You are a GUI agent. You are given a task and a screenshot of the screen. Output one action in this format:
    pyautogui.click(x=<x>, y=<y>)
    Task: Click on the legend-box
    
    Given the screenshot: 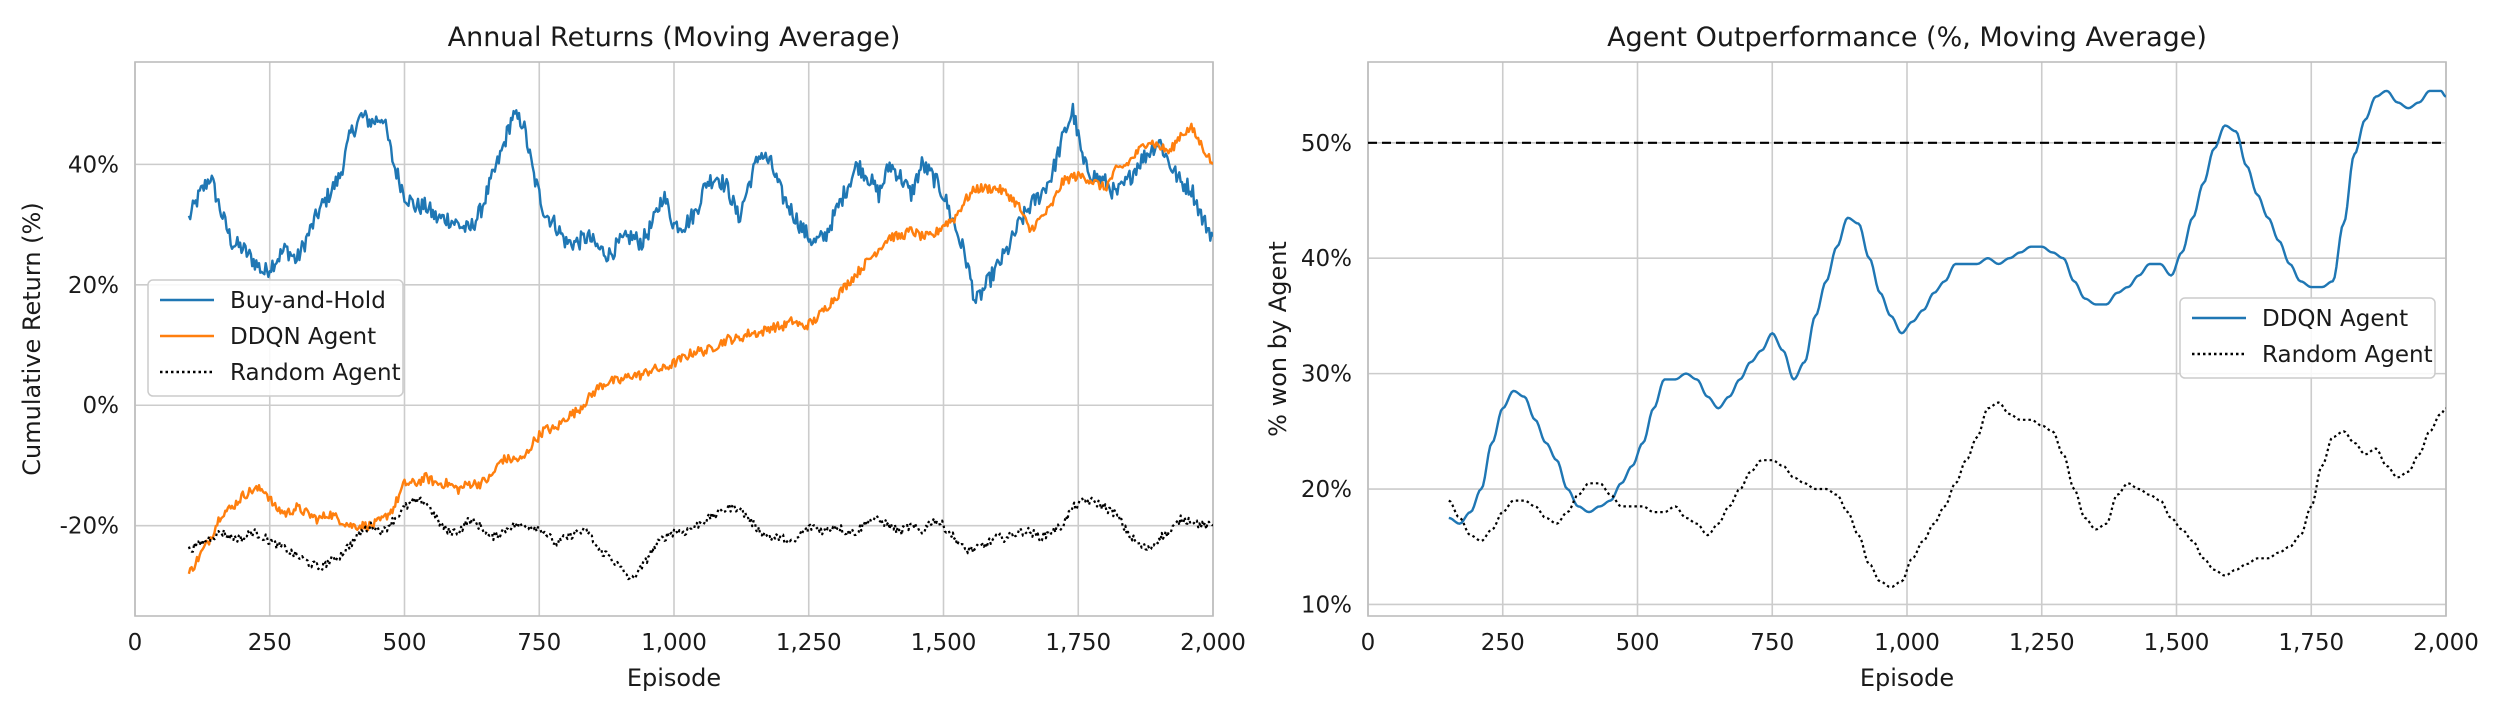 What is the action you would take?
    pyautogui.click(x=275, y=338)
    